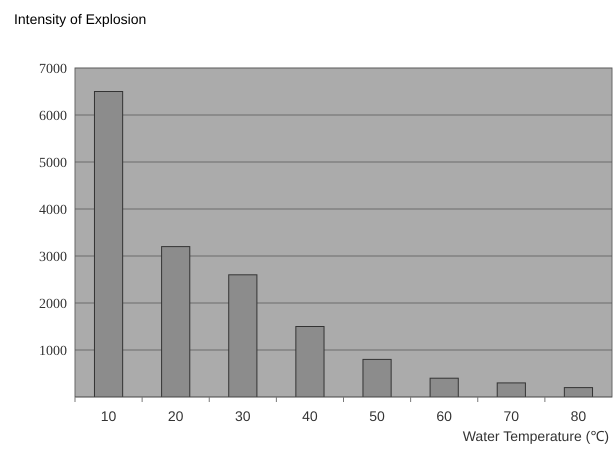  Describe the element at coordinates (53, 163) in the screenshot. I see `y-tick-label: 5000` at that location.